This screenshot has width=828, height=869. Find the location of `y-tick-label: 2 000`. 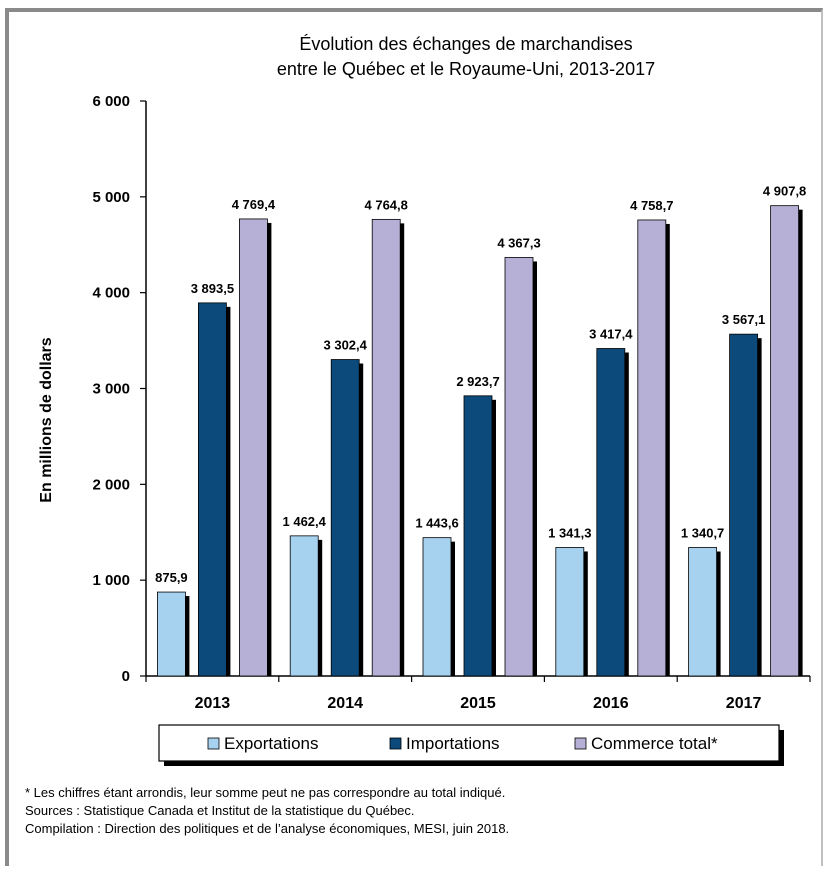

y-tick-label: 2 000 is located at coordinates (111, 484).